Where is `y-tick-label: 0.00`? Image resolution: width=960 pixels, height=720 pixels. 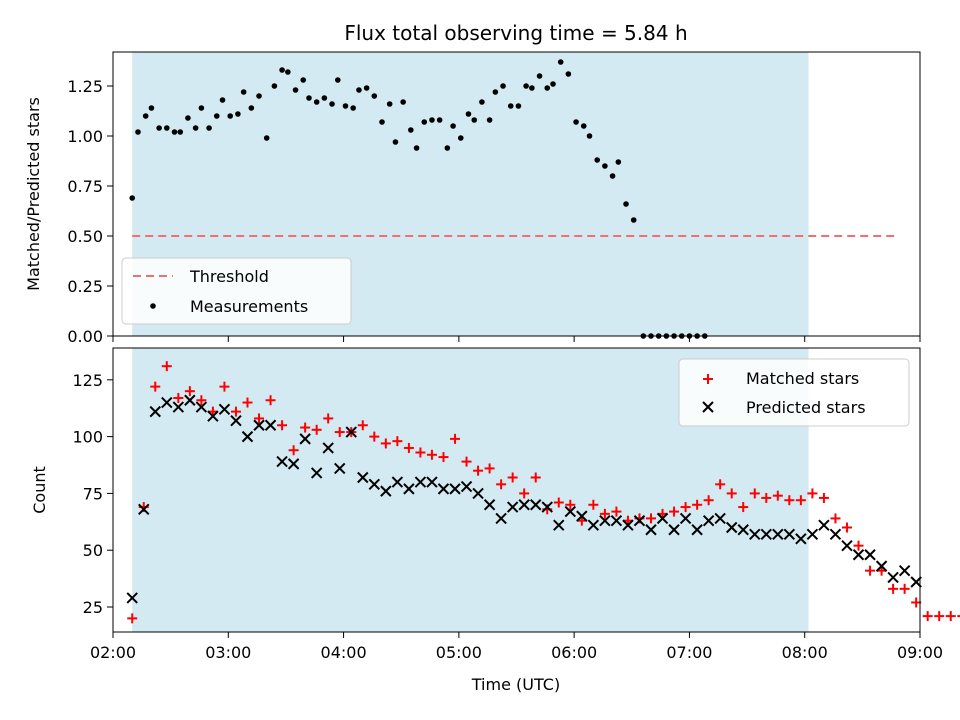
y-tick-label: 0.00 is located at coordinates (85, 336).